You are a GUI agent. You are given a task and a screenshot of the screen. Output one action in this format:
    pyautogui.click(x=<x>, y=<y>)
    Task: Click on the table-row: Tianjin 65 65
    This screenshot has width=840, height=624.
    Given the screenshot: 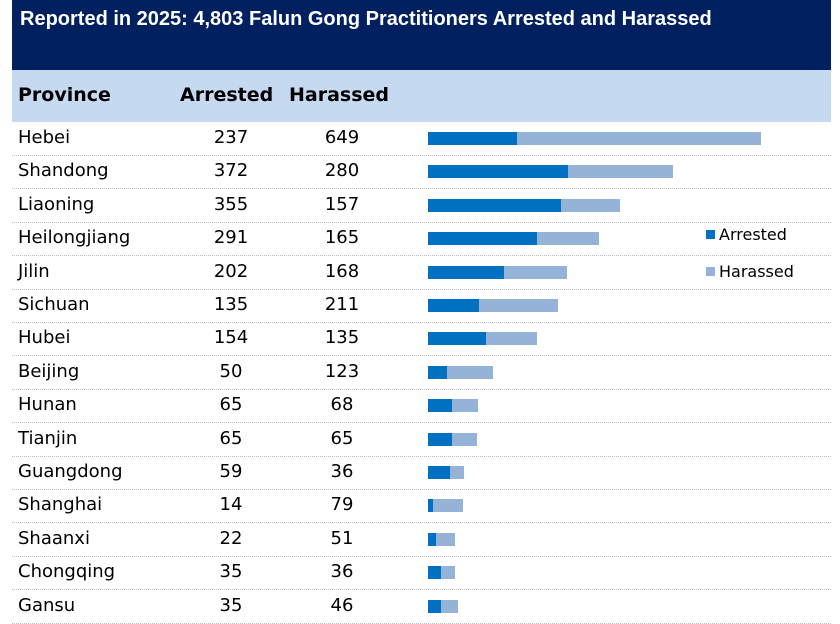 What is the action you would take?
    pyautogui.click(x=421, y=440)
    